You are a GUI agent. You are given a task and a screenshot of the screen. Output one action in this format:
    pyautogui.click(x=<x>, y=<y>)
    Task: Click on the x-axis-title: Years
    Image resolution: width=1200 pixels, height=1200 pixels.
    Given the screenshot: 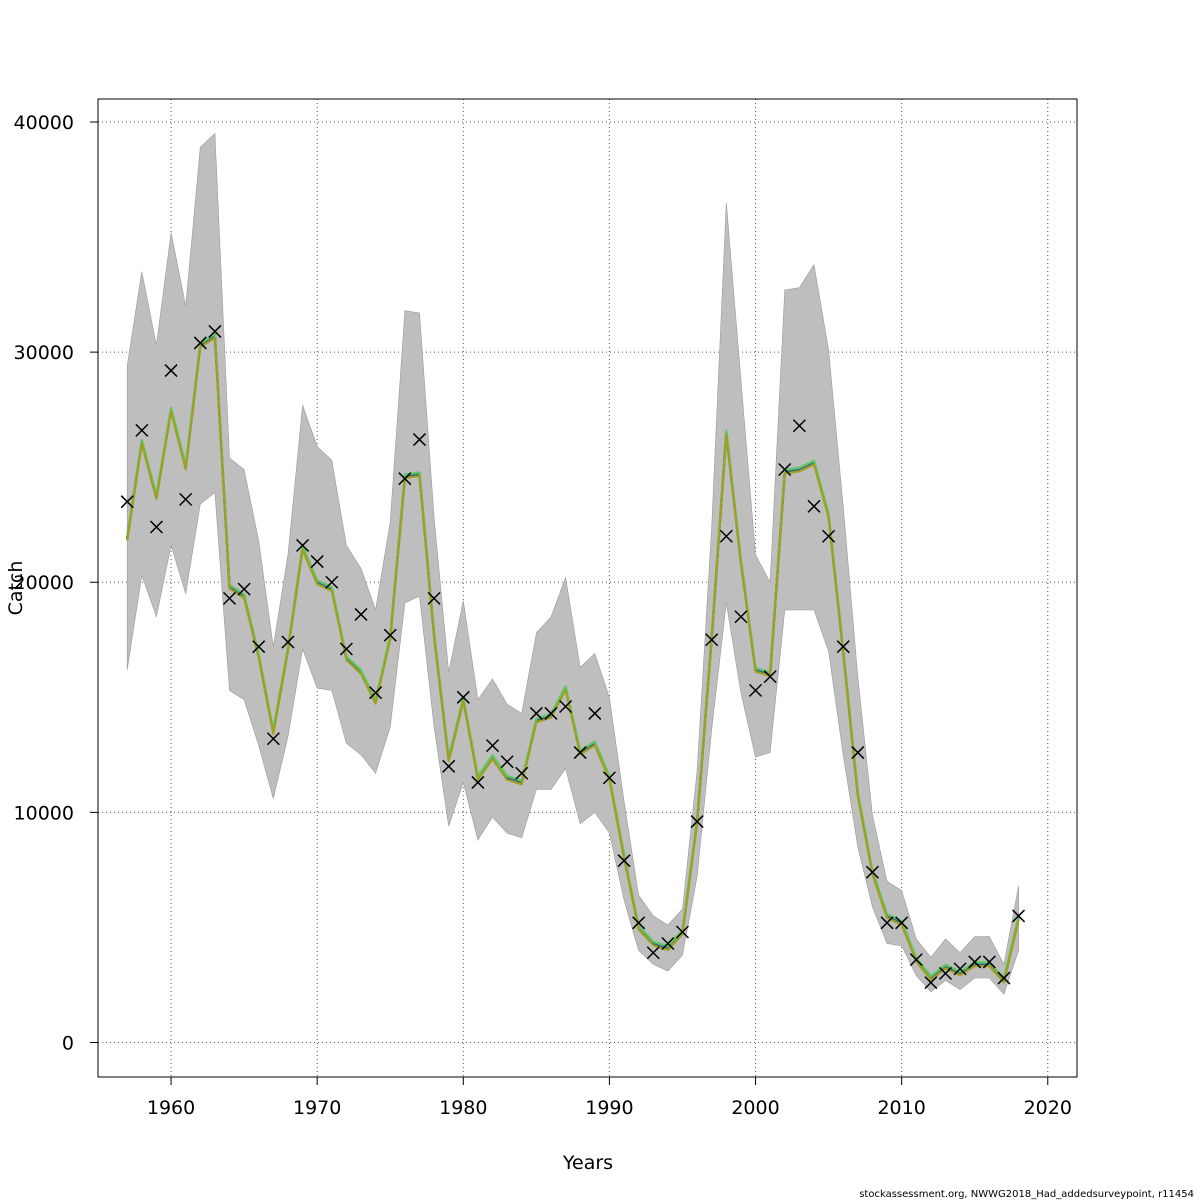 What is the action you would take?
    pyautogui.click(x=587, y=1163)
    